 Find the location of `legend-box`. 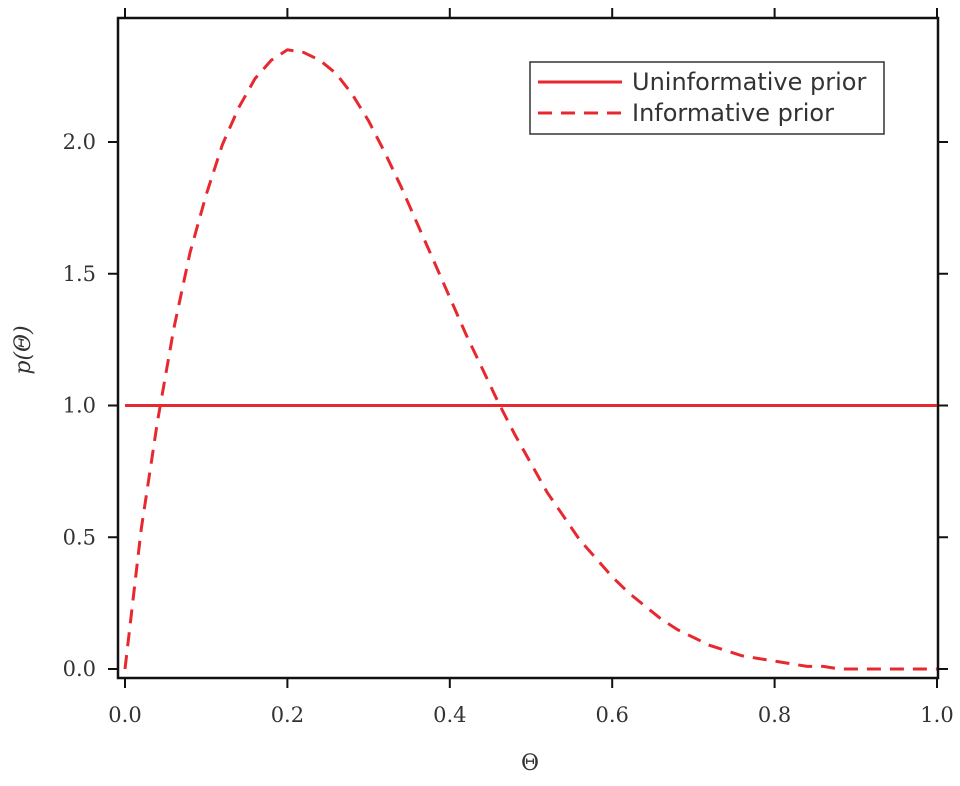

legend-box is located at coordinates (707, 98).